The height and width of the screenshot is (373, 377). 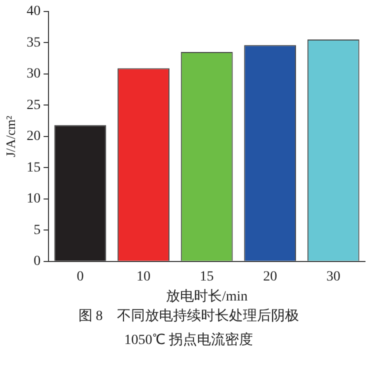 I want to click on y-tick-label: 10, so click(x=33, y=199).